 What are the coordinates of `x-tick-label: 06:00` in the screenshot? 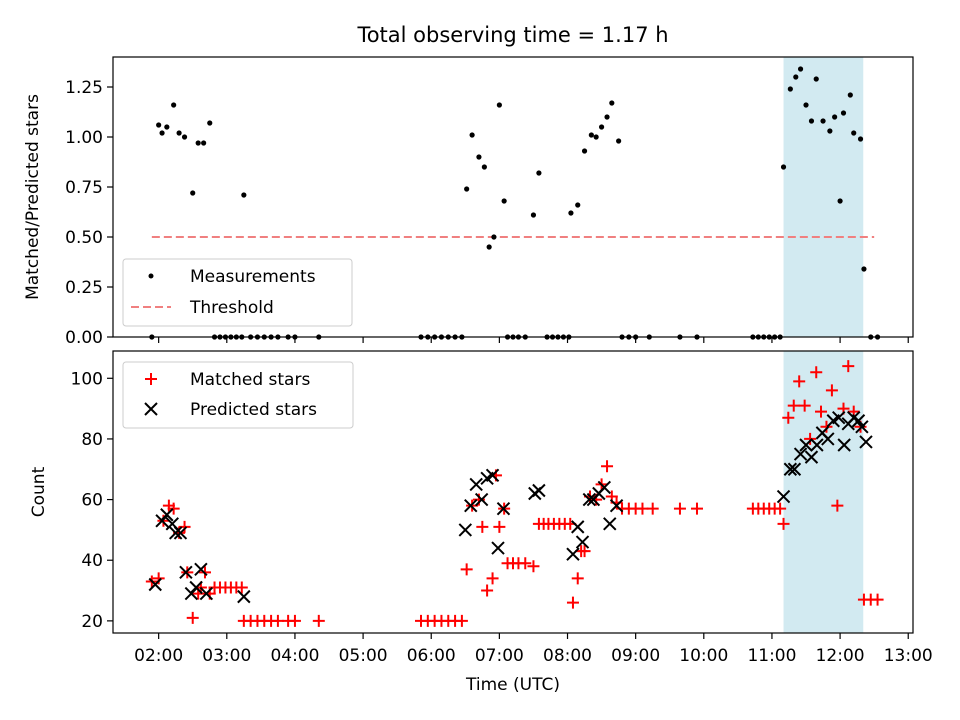 It's located at (431, 656).